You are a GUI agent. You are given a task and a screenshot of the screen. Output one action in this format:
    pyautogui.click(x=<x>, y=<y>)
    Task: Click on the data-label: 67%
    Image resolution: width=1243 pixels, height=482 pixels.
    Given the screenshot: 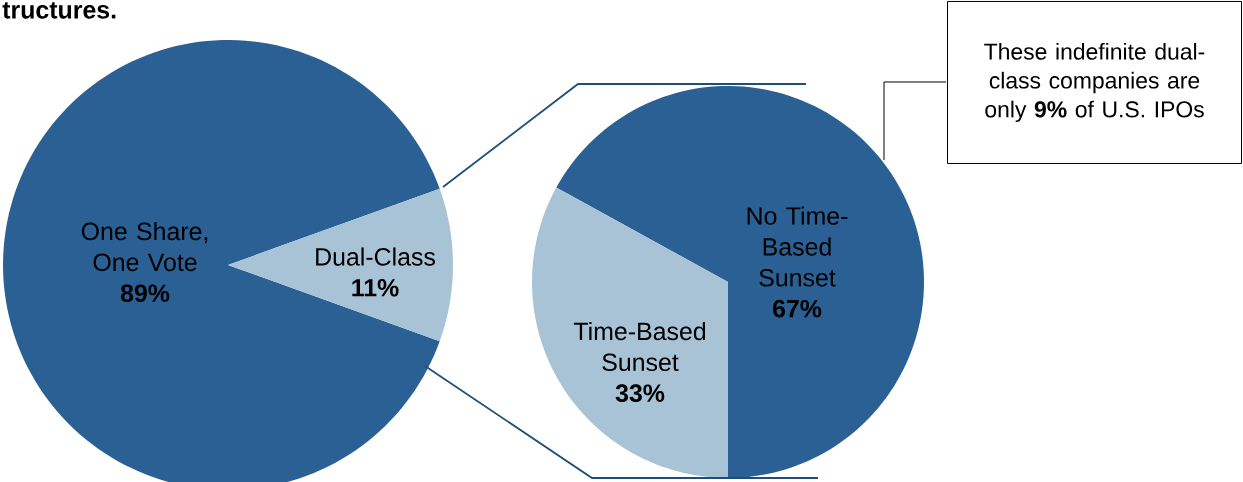 What is the action you would take?
    pyautogui.click(x=797, y=308)
    